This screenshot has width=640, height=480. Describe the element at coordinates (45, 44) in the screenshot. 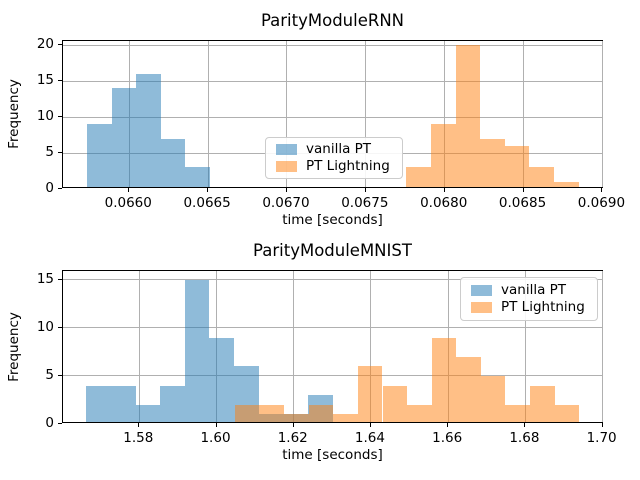

I see `y-tick-label: 20` at that location.